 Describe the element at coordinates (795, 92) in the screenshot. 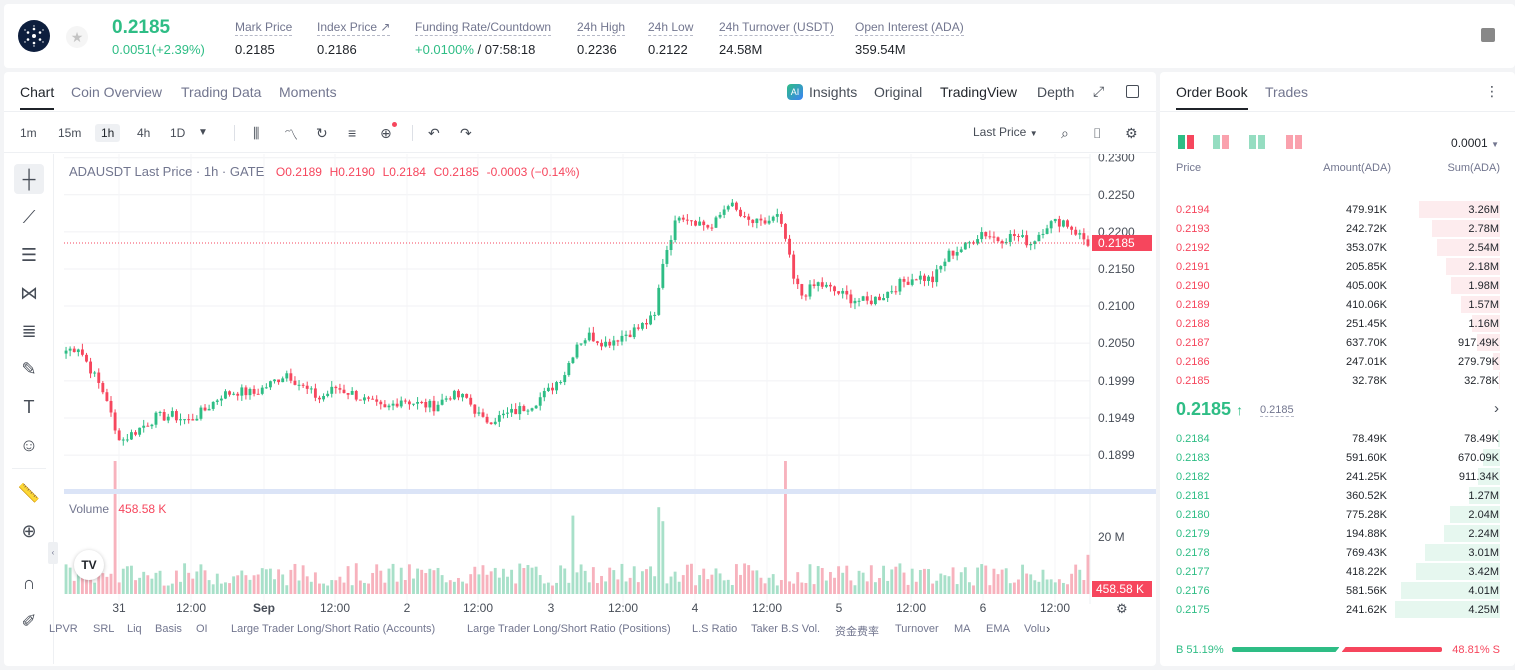

I see `ai-insights-icon: AI` at that location.